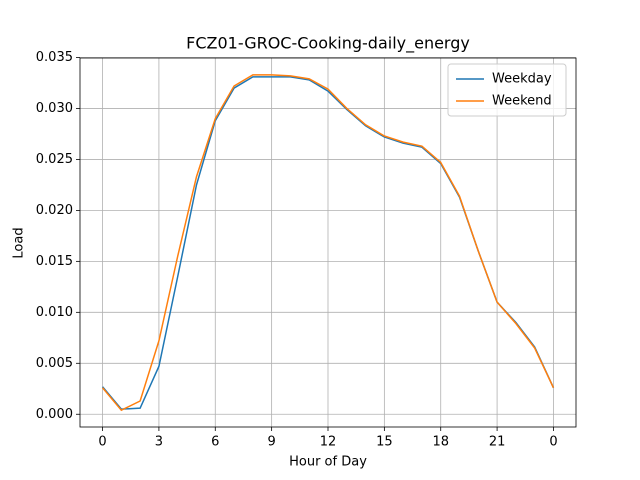 Image resolution: width=640 pixels, height=480 pixels. I want to click on y-tick-label: 0.020, so click(54, 210).